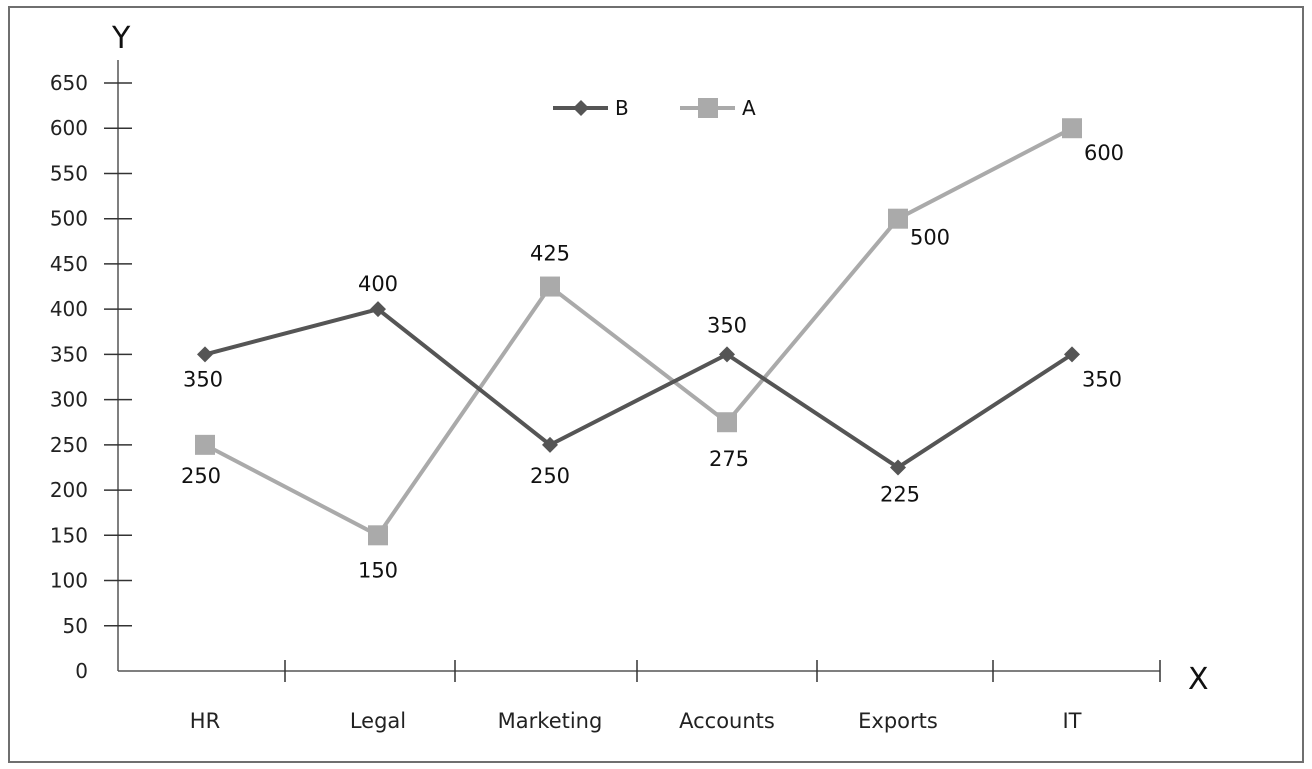  Describe the element at coordinates (75, 626) in the screenshot. I see `y-tick-label: 50` at that location.